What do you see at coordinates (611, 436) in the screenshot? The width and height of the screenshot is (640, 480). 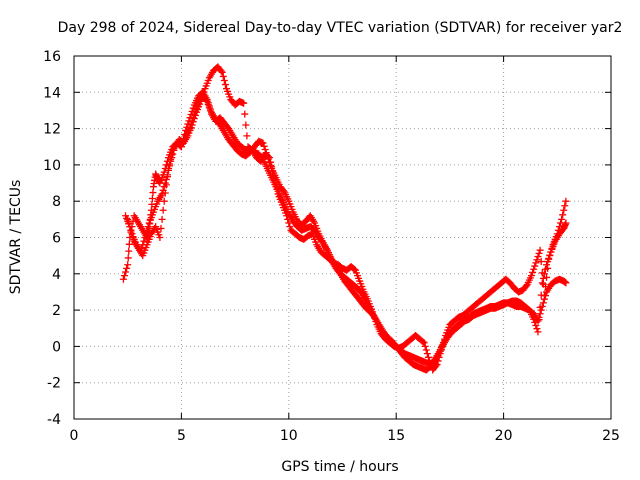 I see `x-tick-label: 25` at bounding box center [611, 436].